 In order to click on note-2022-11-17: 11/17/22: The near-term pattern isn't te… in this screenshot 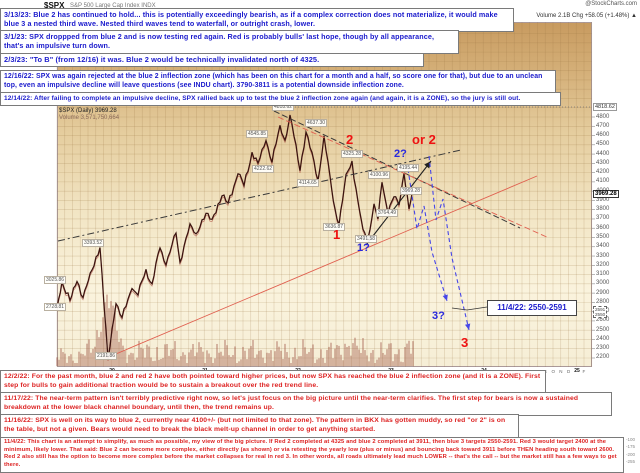, I will do `click(306, 404)`.